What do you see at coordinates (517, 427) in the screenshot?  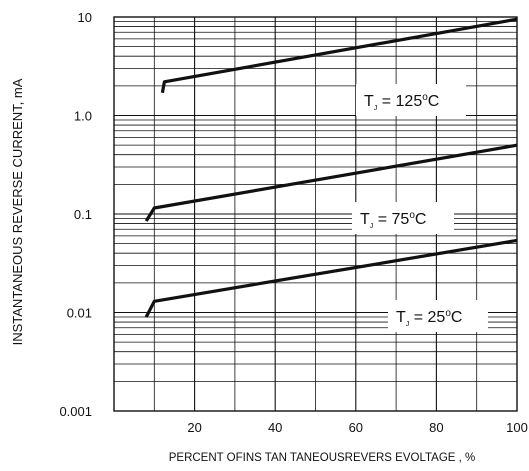 I see `x-tick-label: 100` at bounding box center [517, 427].